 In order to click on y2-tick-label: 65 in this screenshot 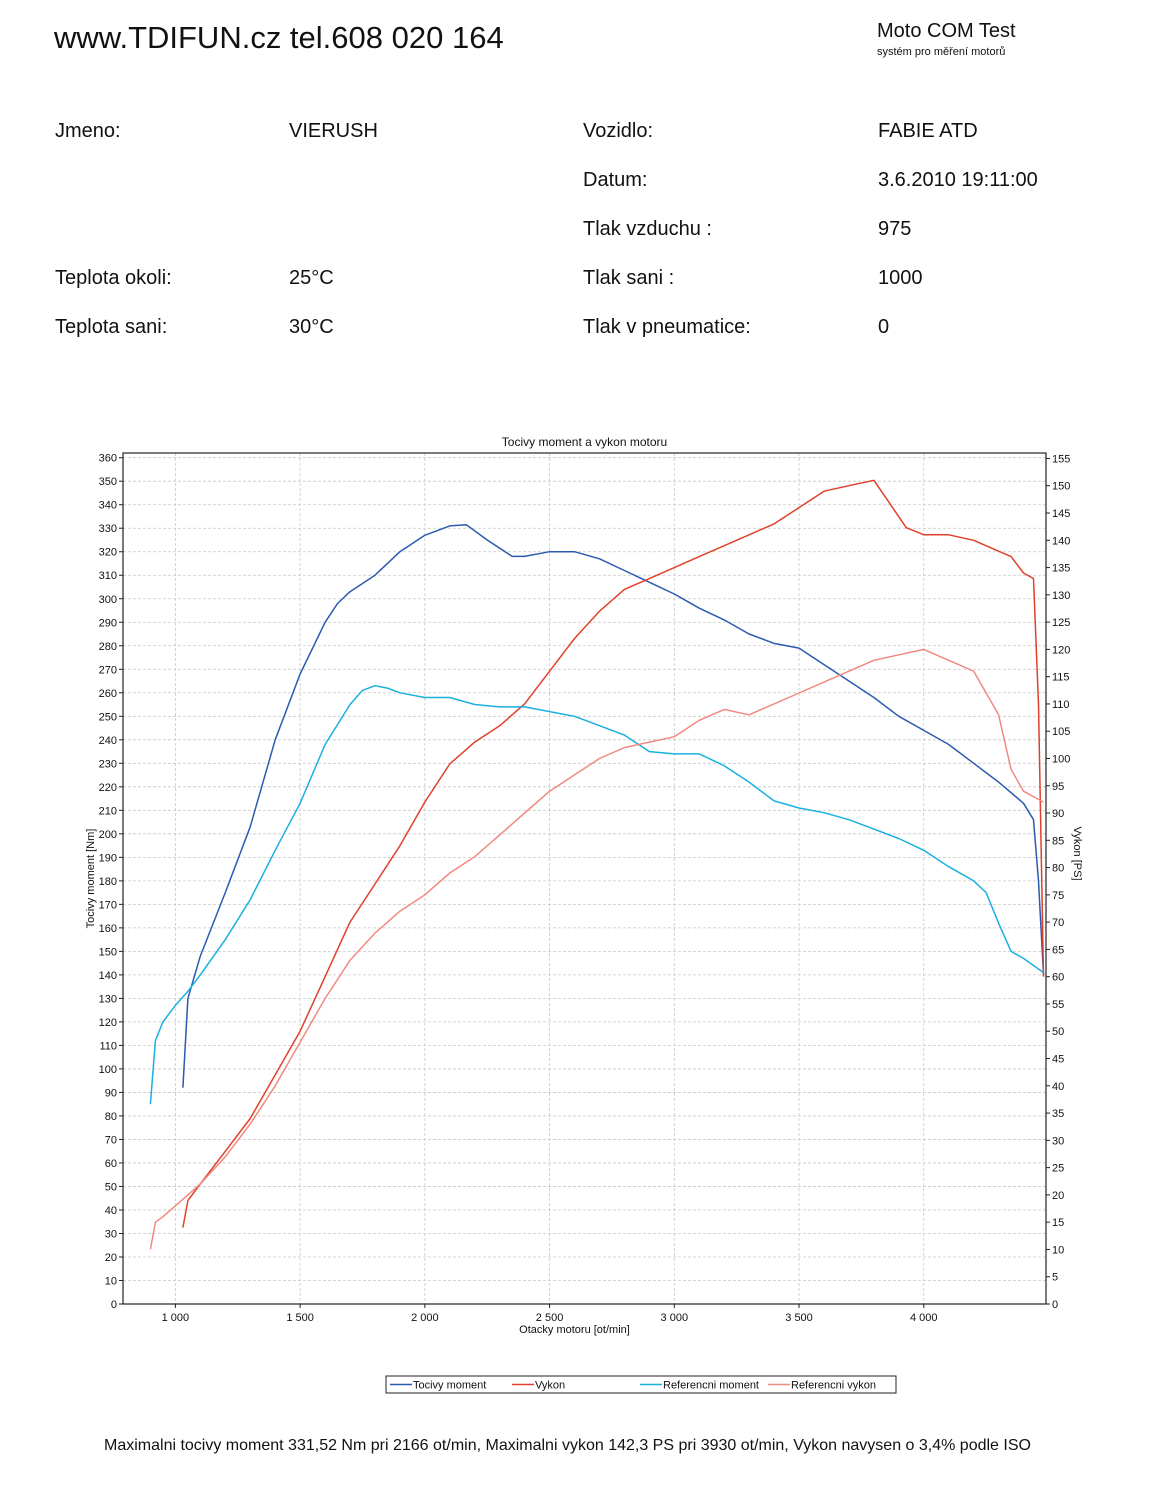, I will do `click(1058, 950)`.